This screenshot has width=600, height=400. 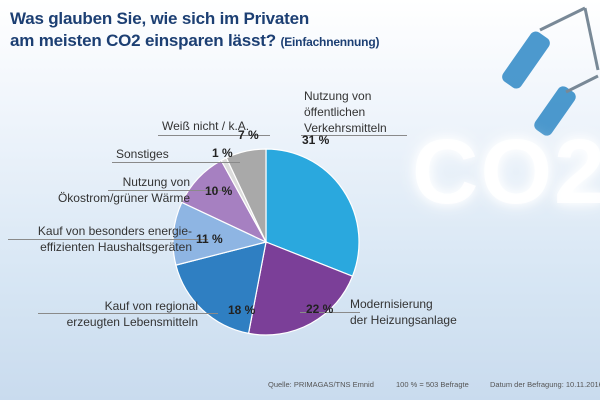 I want to click on value-label-lebensmittel: 18 %, so click(x=242, y=310).